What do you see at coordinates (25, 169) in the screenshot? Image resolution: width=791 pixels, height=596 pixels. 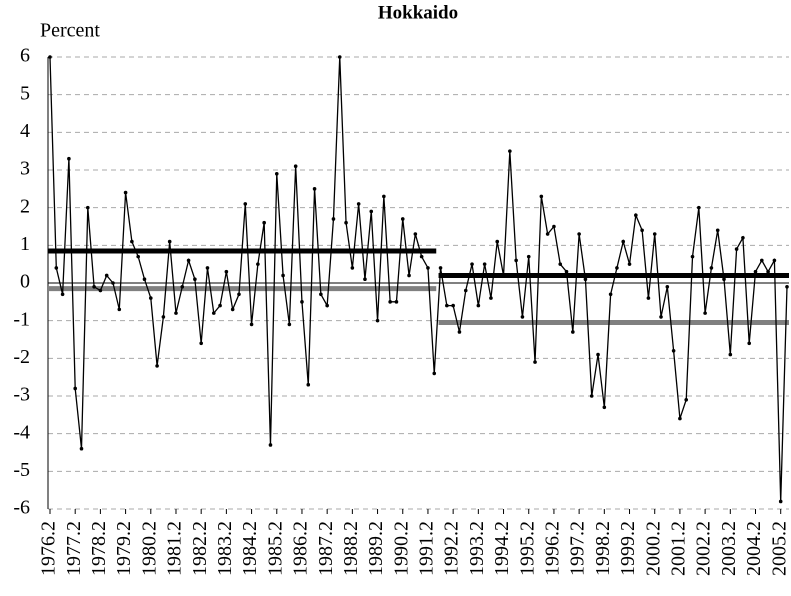 I see `y-tick-label: 3` at bounding box center [25, 169].